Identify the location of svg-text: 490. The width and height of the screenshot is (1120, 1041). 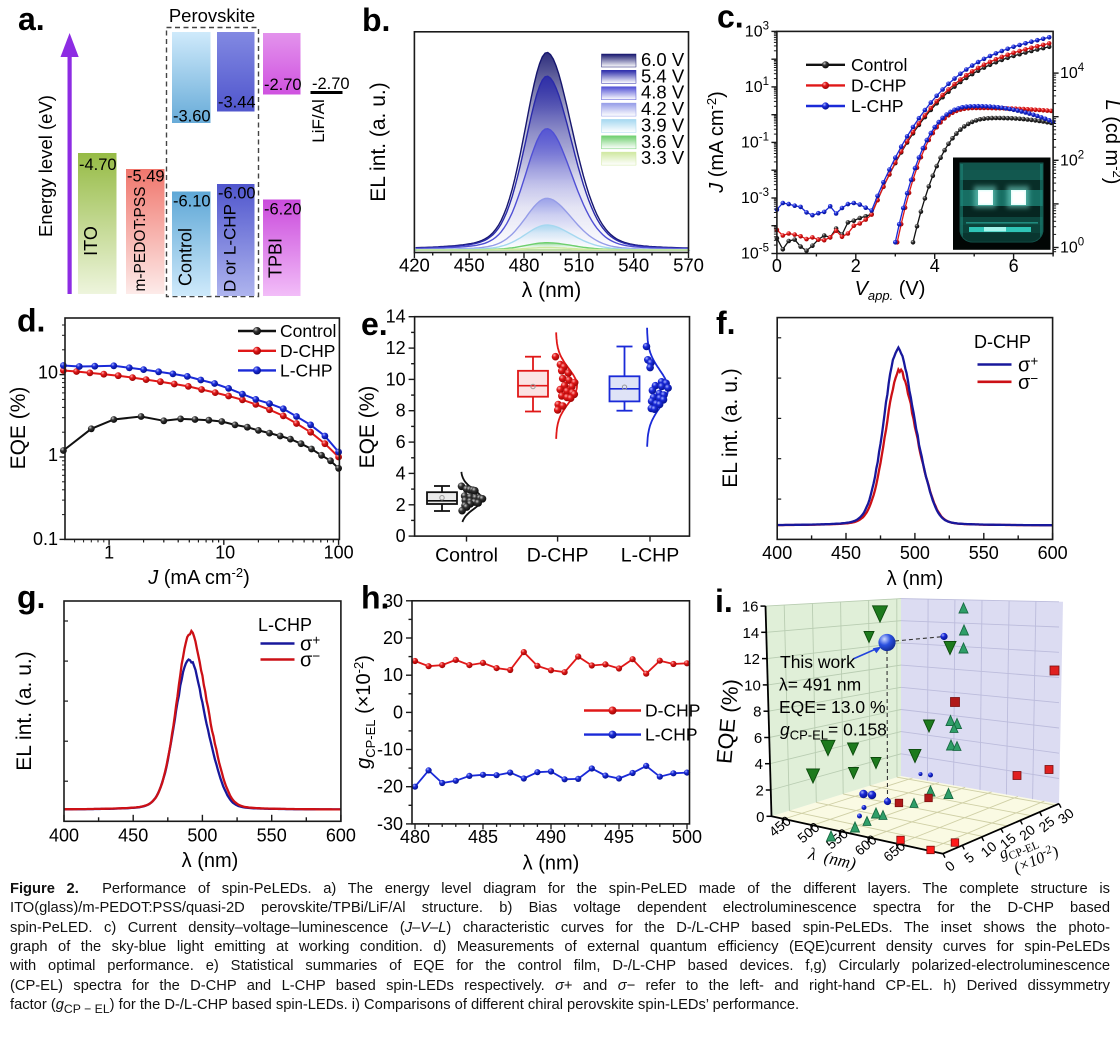
(551, 837).